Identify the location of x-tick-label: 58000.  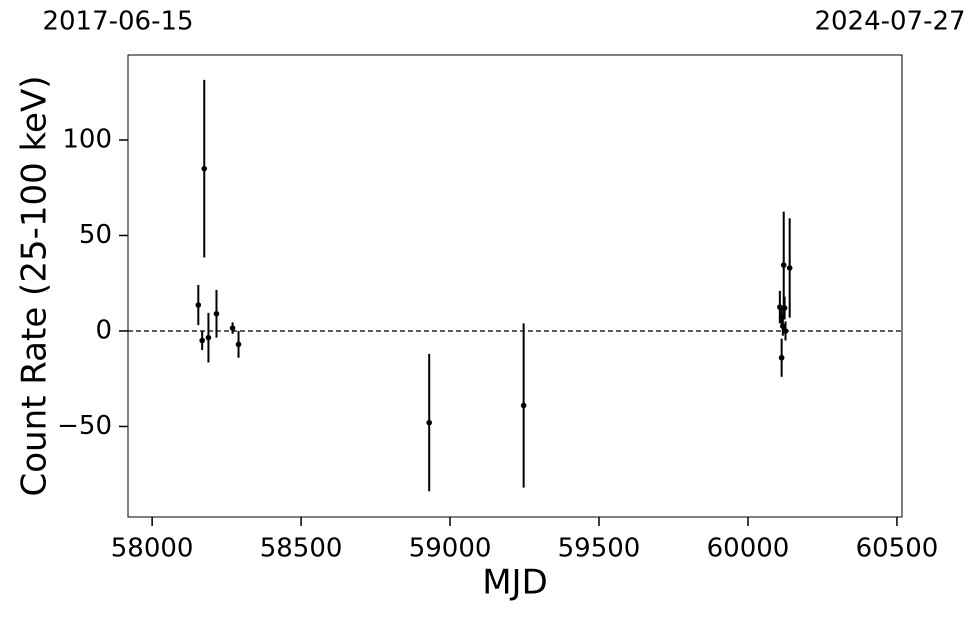
(152, 549).